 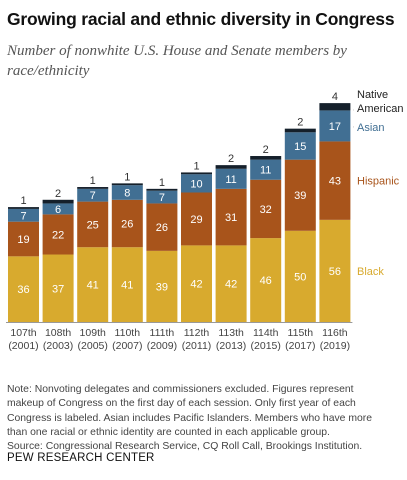 What do you see at coordinates (335, 346) in the screenshot?
I see `x-tick-label-year: (2019)` at bounding box center [335, 346].